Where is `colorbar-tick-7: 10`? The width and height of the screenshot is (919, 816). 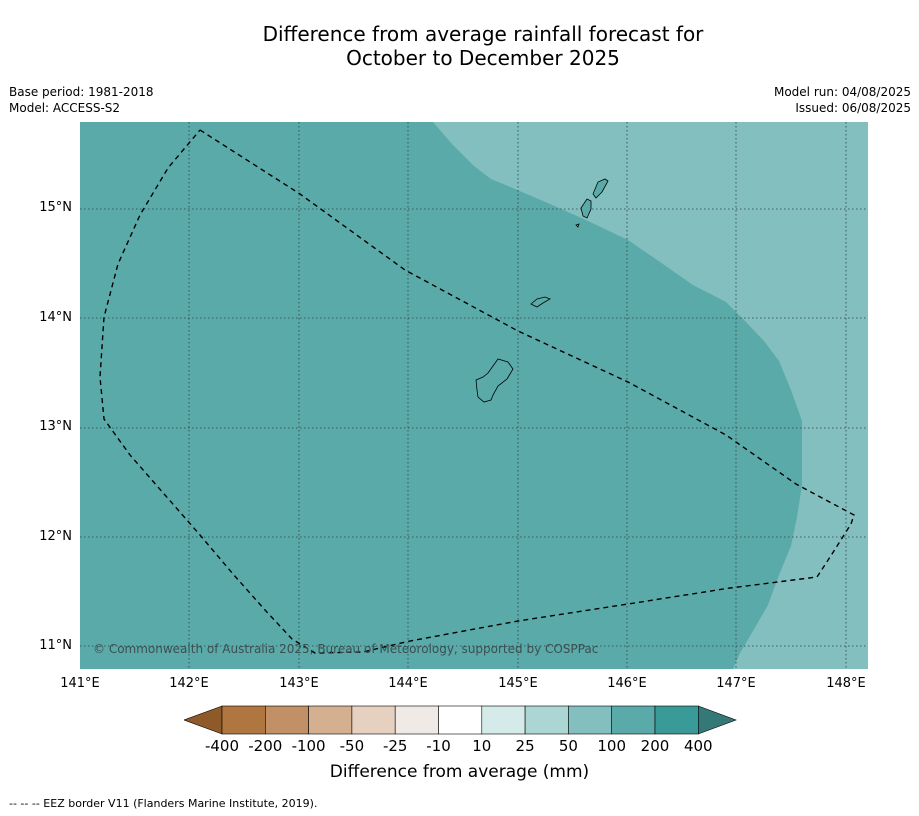 colorbar-tick-7: 10 is located at coordinates (482, 746).